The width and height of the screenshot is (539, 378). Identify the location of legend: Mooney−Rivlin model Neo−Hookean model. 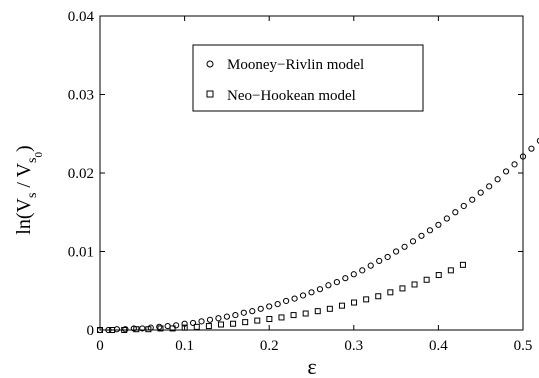
(308, 78).